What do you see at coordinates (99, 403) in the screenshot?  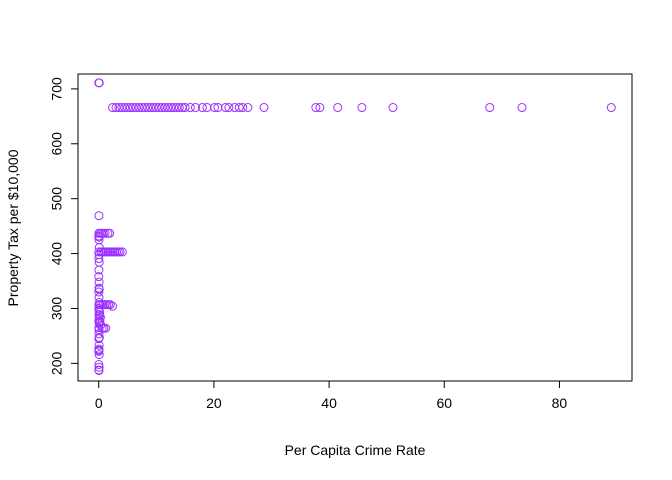 I see `x-tick-label: 0` at bounding box center [99, 403].